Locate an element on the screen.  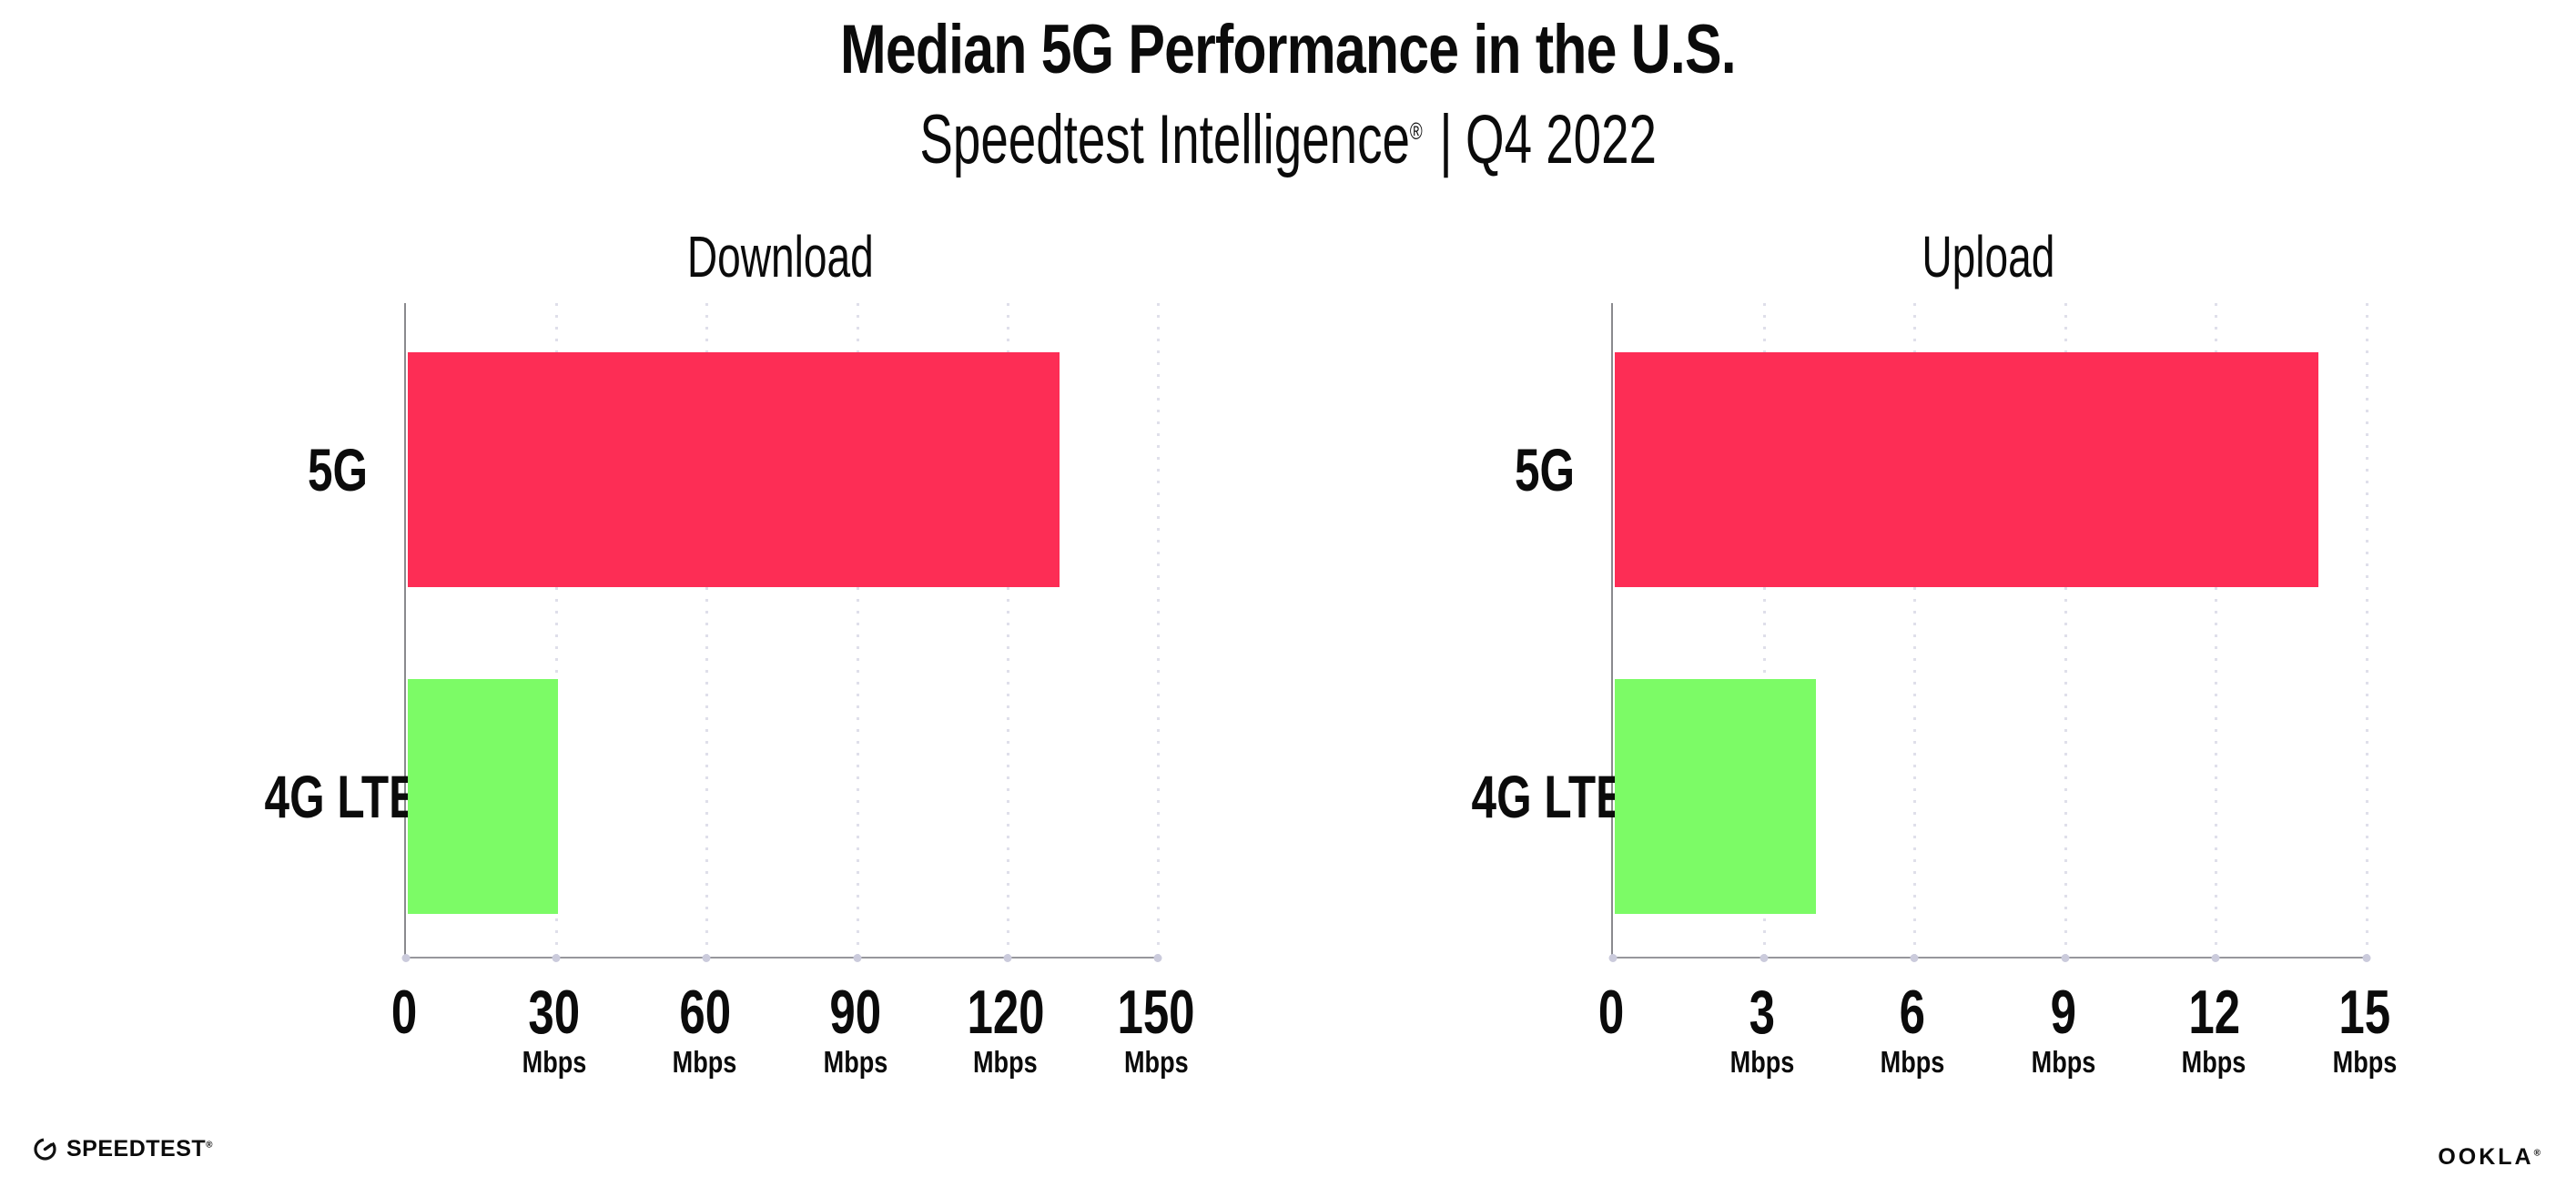
page-title: Median 5G Performance in the U.S. is located at coordinates (1288, 50).